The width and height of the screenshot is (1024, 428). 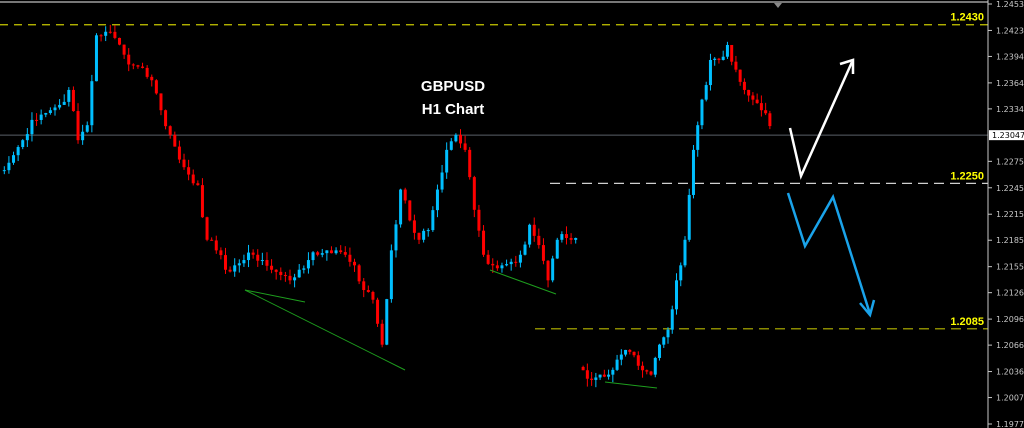 I want to click on axis-tick-label: 1.22150, so click(x=1010, y=214).